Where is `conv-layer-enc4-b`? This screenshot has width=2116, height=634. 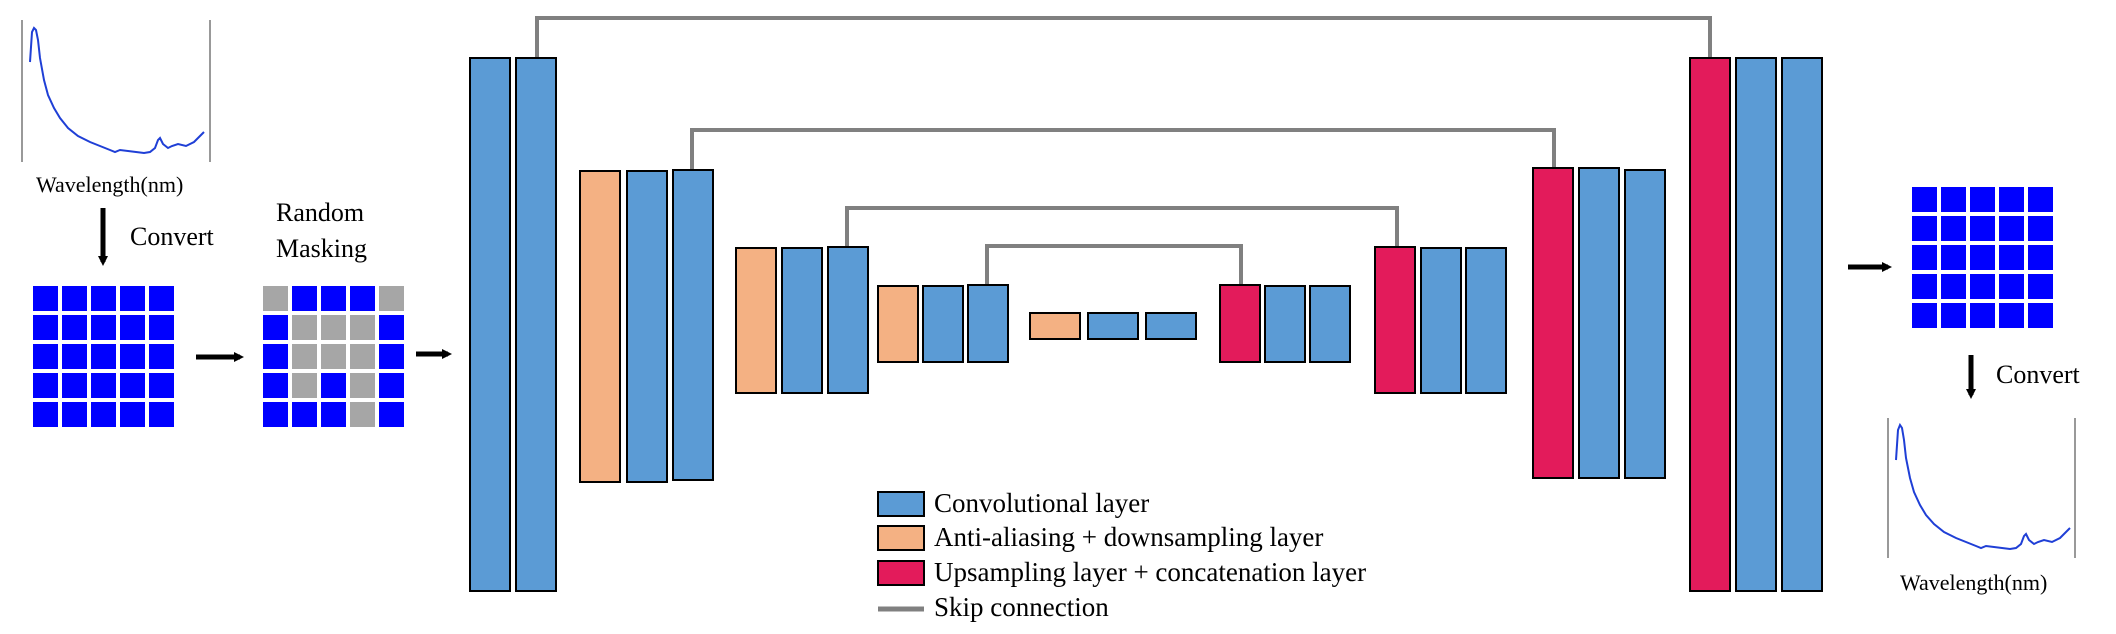 conv-layer-enc4-b is located at coordinates (988, 323).